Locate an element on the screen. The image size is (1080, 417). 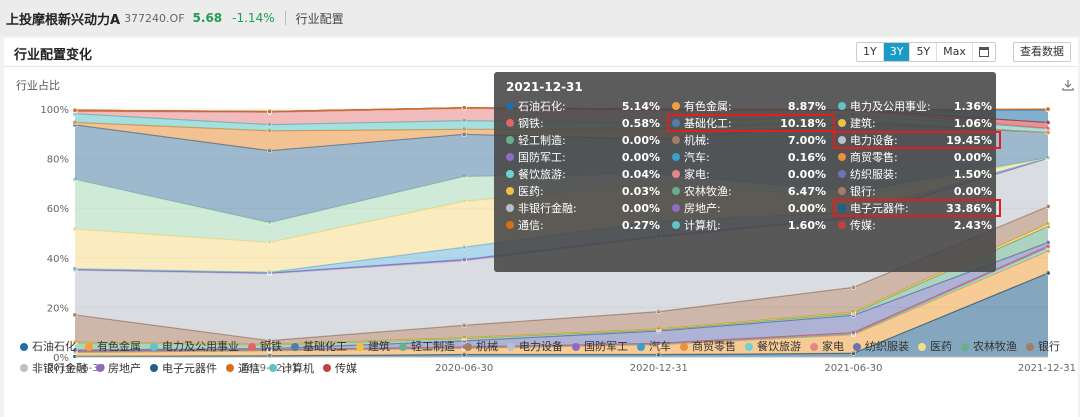
tooltip-item: 电力设备: 19.45% is located at coordinates (917, 140).